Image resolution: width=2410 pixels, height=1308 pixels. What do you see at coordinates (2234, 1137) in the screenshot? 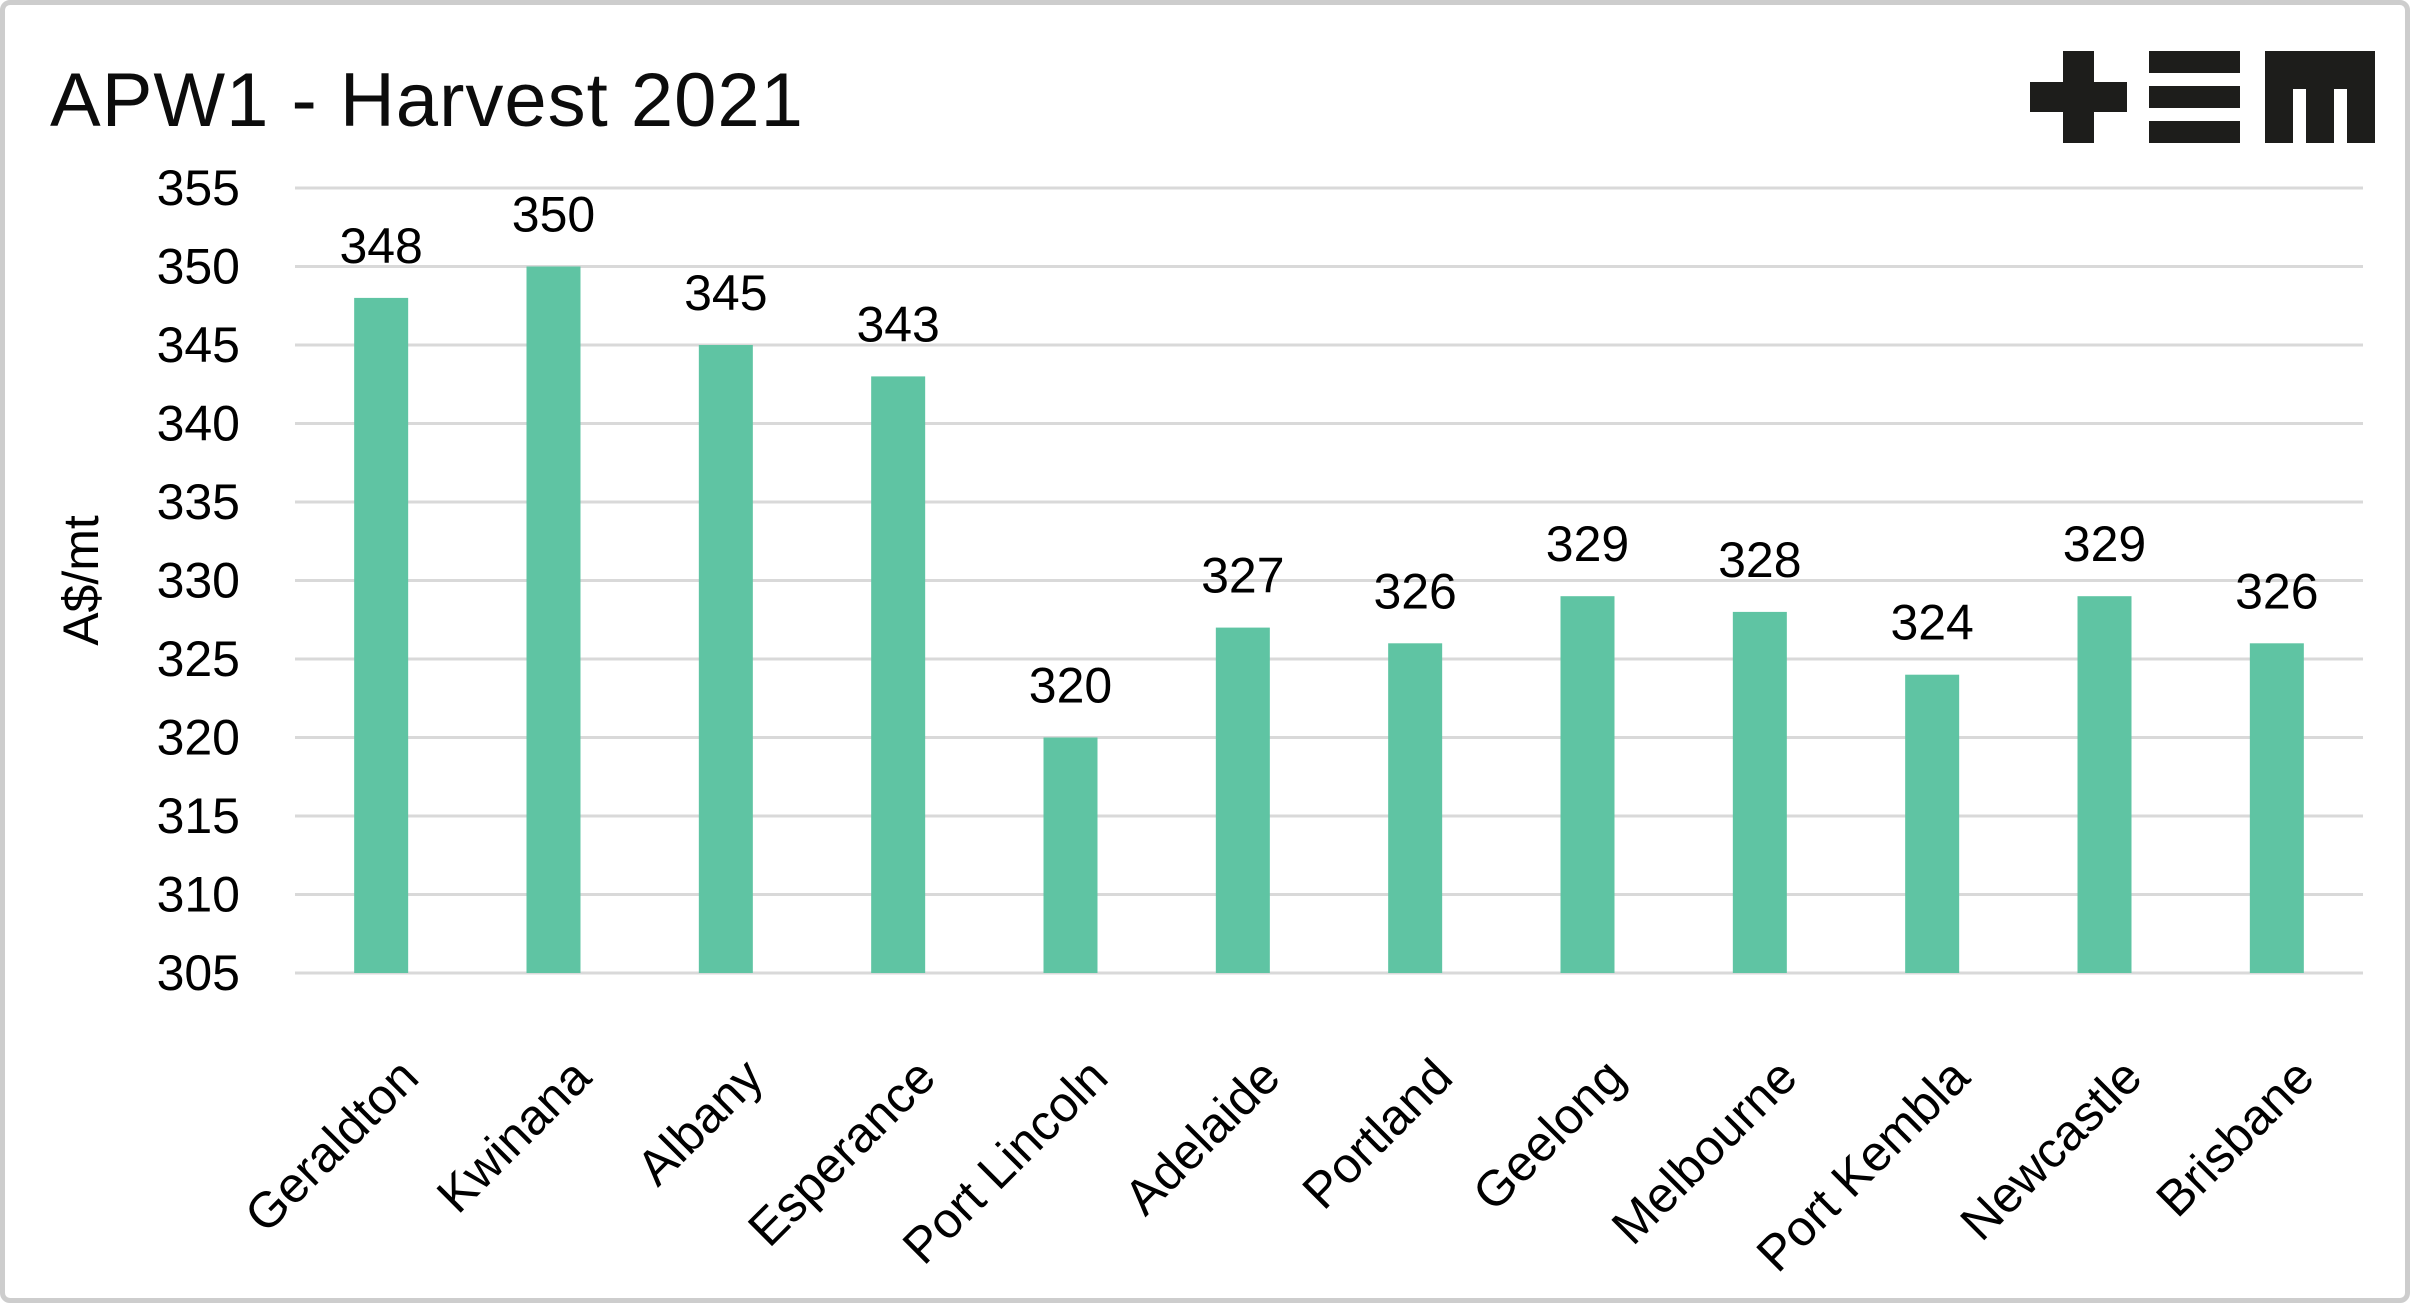
I see `x-axis-label-brisbane: Brisbane` at bounding box center [2234, 1137].